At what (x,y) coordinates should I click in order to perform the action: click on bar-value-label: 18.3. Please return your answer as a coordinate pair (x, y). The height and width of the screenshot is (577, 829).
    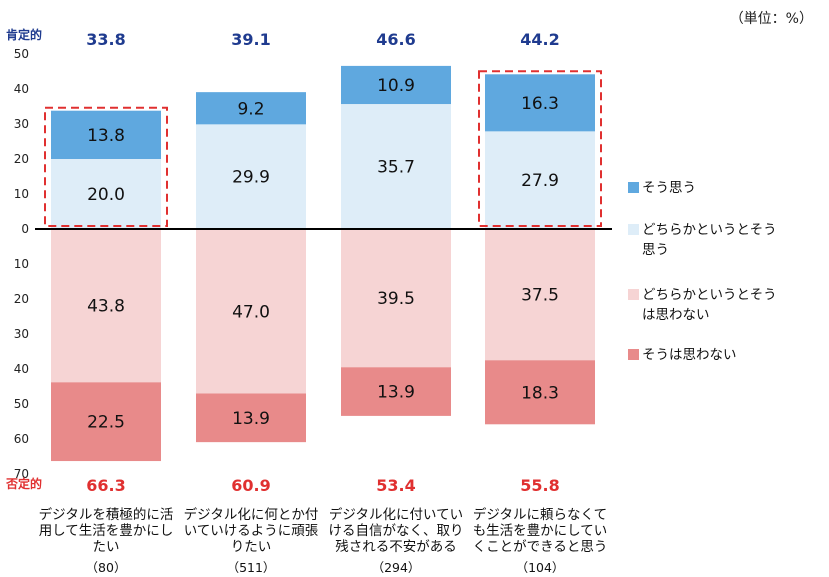
    Looking at the image, I should click on (540, 393).